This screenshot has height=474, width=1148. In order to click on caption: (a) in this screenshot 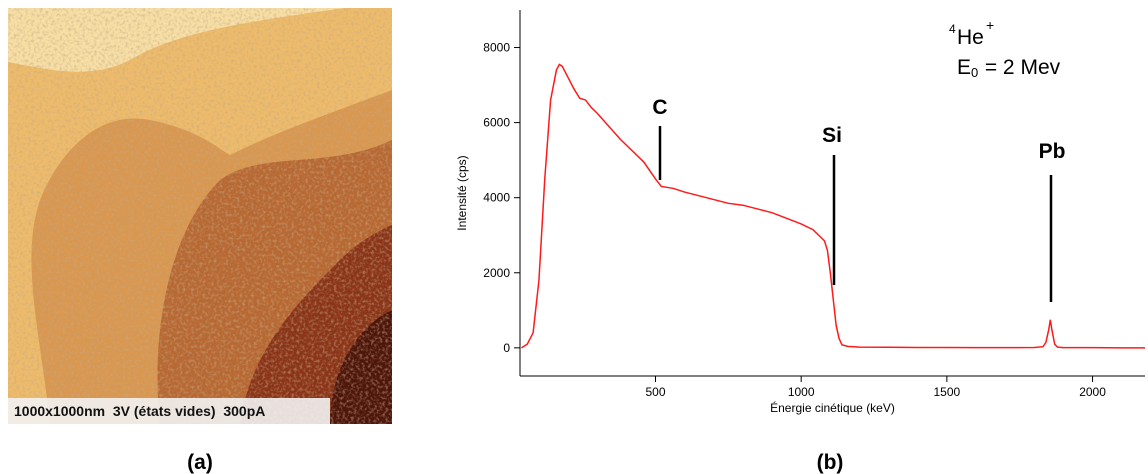, I will do `click(200, 462)`.